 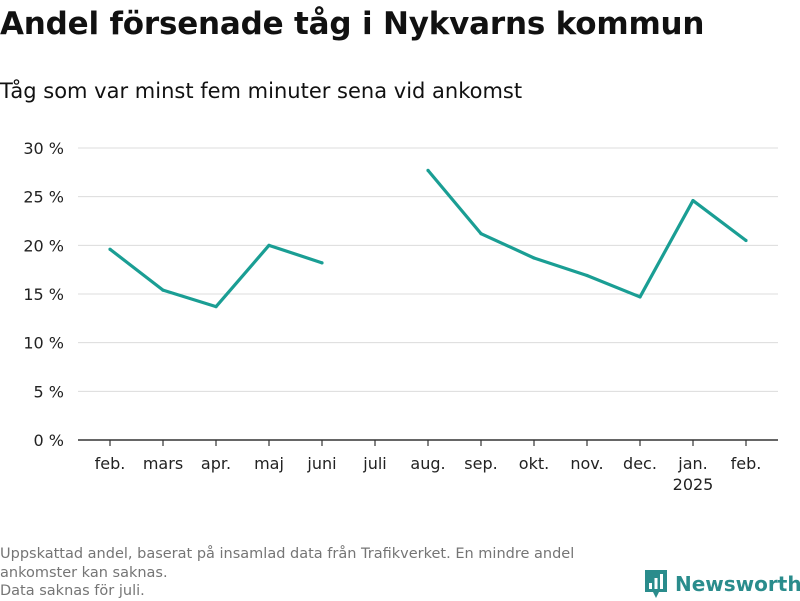 I want to click on brand: Newsworthy, so click(x=722, y=584).